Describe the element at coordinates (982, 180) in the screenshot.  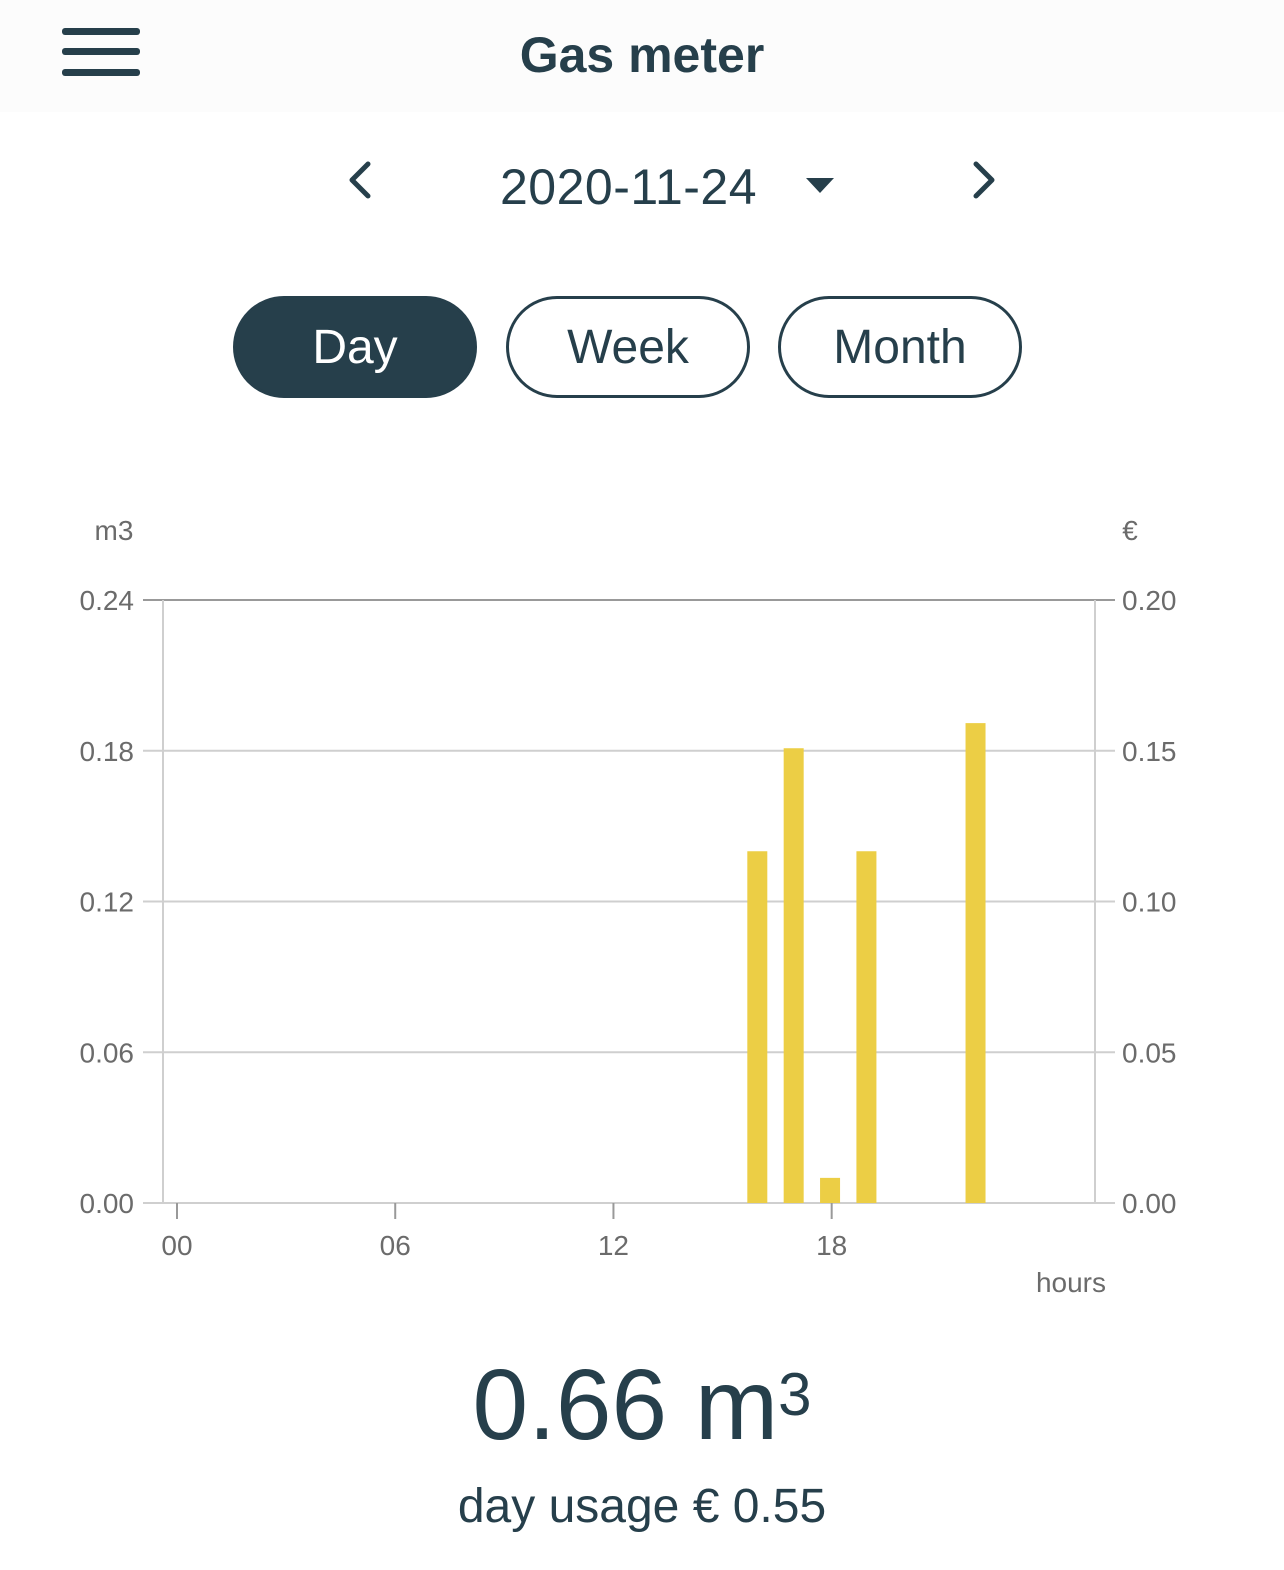
I see `chevron-right-icon` at that location.